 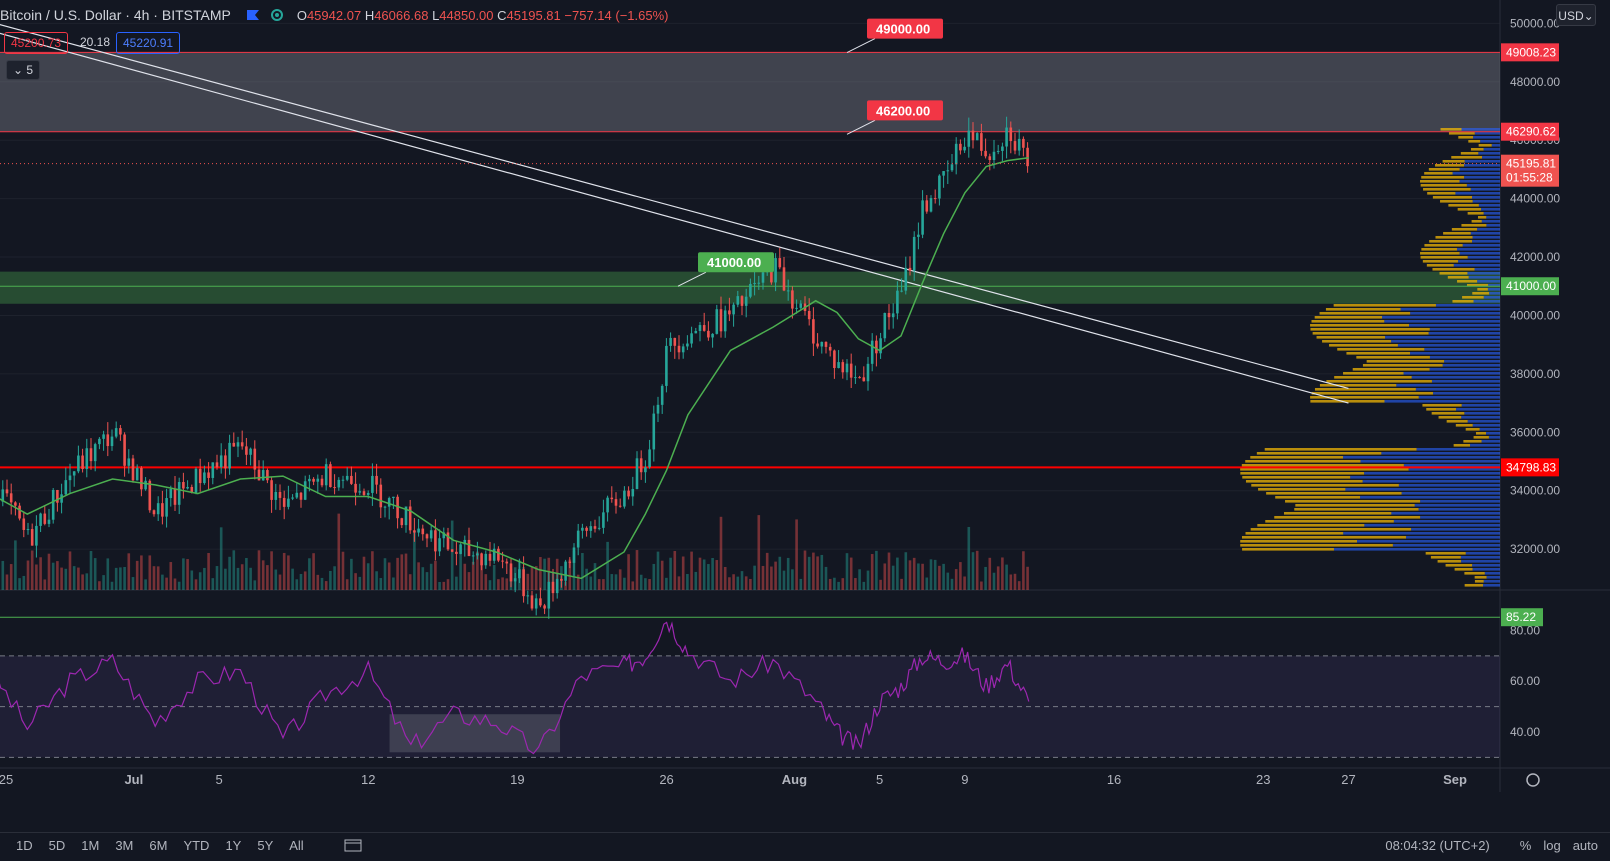 What do you see at coordinates (253, 15) in the screenshot?
I see `flag-icon` at bounding box center [253, 15].